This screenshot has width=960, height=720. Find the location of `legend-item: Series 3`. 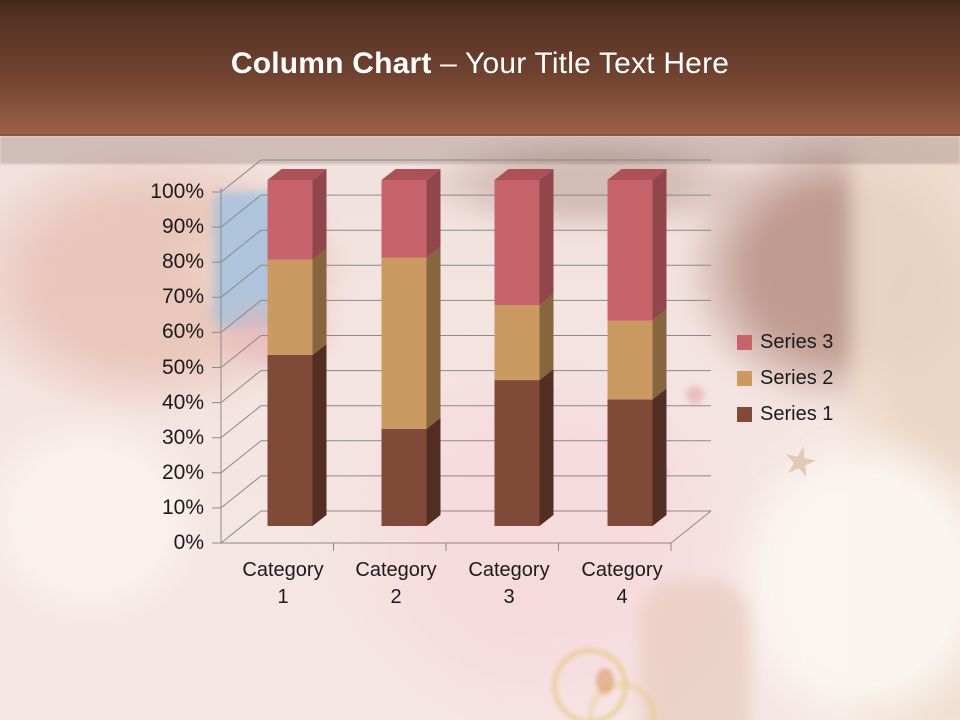

legend-item: Series 3 is located at coordinates (785, 342).